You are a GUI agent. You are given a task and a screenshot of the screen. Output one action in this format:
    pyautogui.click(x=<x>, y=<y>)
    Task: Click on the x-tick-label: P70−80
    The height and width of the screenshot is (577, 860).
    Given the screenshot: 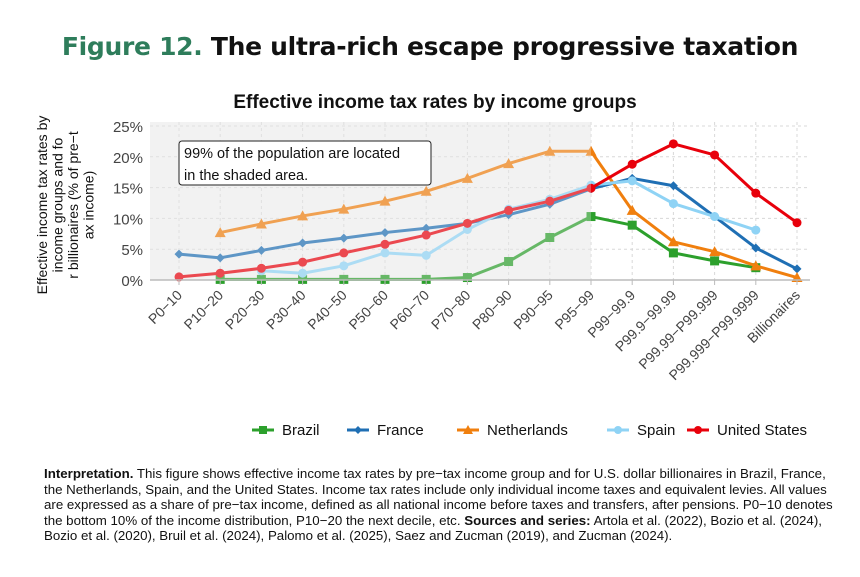 What is the action you would take?
    pyautogui.click(x=451, y=310)
    